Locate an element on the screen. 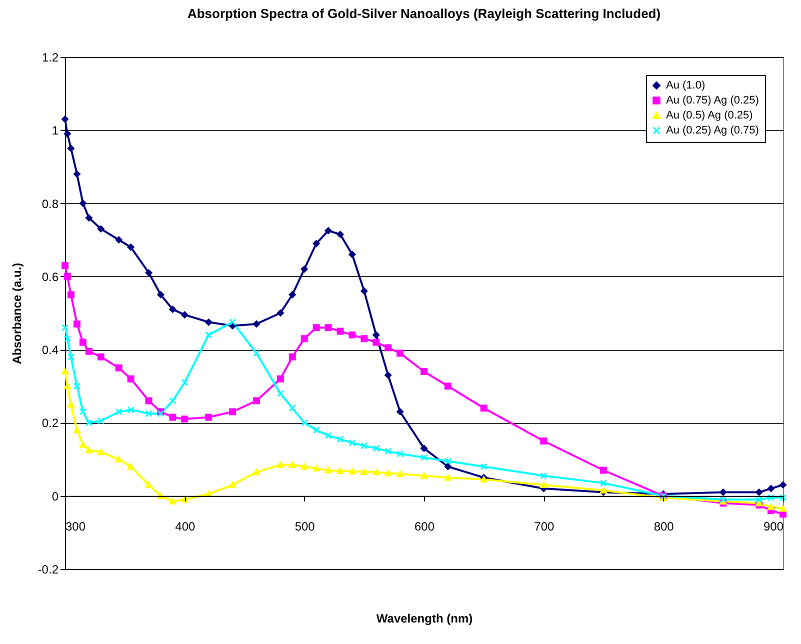  legend-label: Au (0.75) Ag (0.25) is located at coordinates (712, 100).